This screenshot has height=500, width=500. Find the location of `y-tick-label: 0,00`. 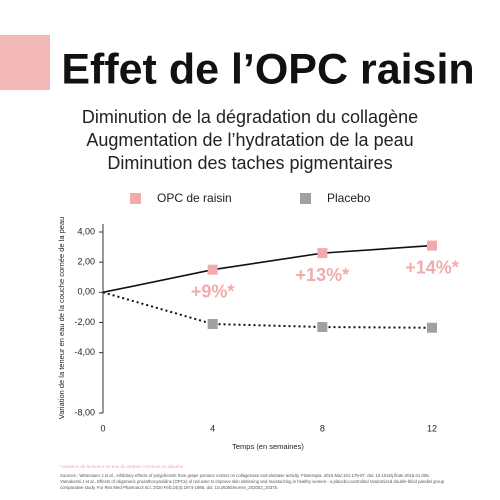

y-tick-label: 0,00 is located at coordinates (86, 292).